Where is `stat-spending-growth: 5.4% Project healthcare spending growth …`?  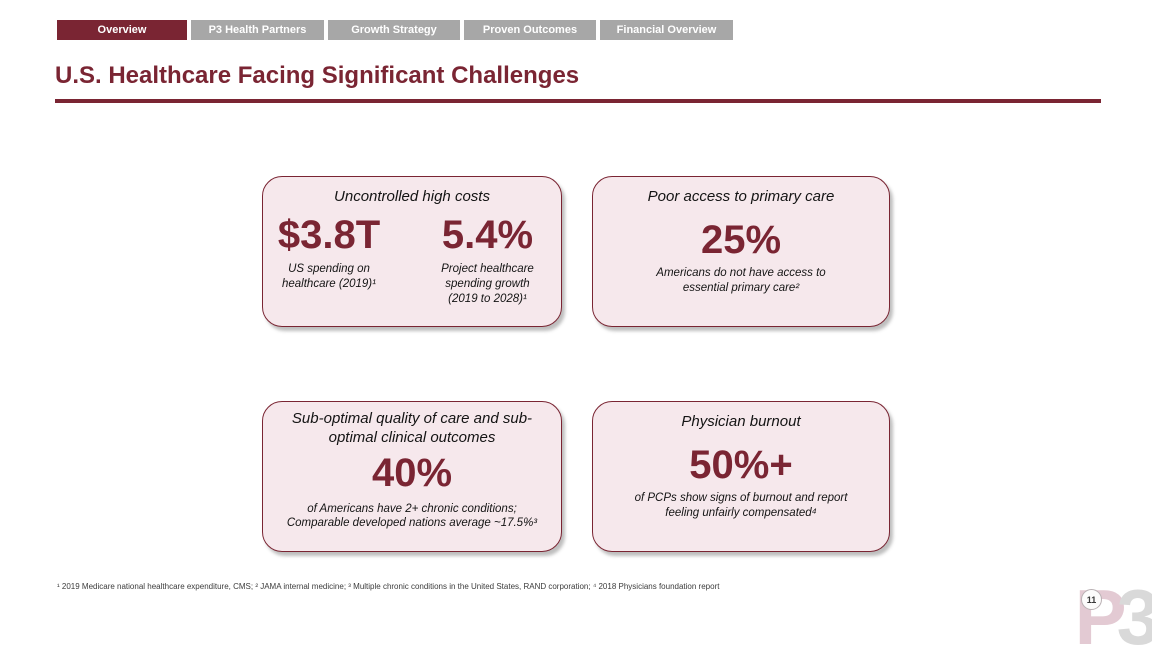 stat-spending-growth: 5.4% Project healthcare spending growth … is located at coordinates (488, 261).